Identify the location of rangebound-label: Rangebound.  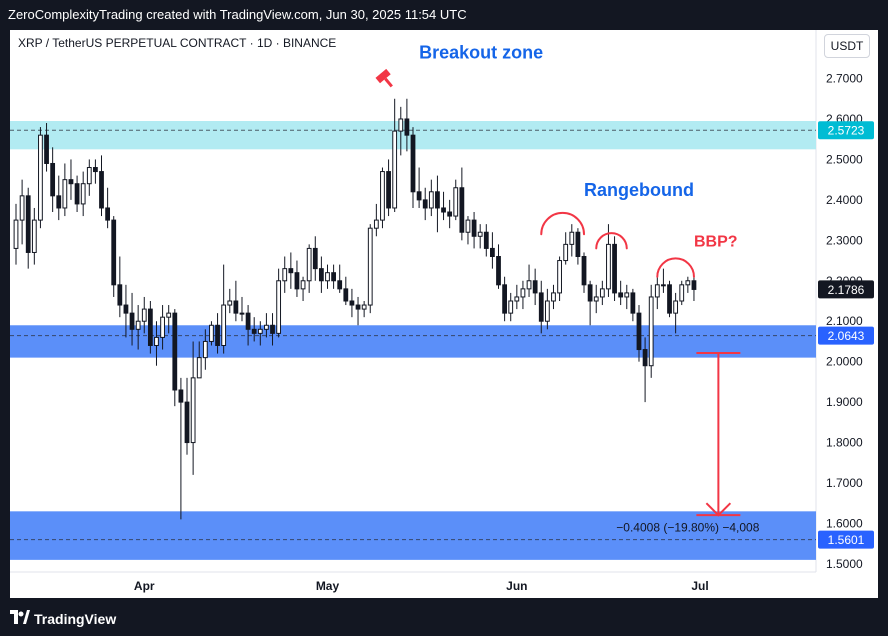
(639, 190).